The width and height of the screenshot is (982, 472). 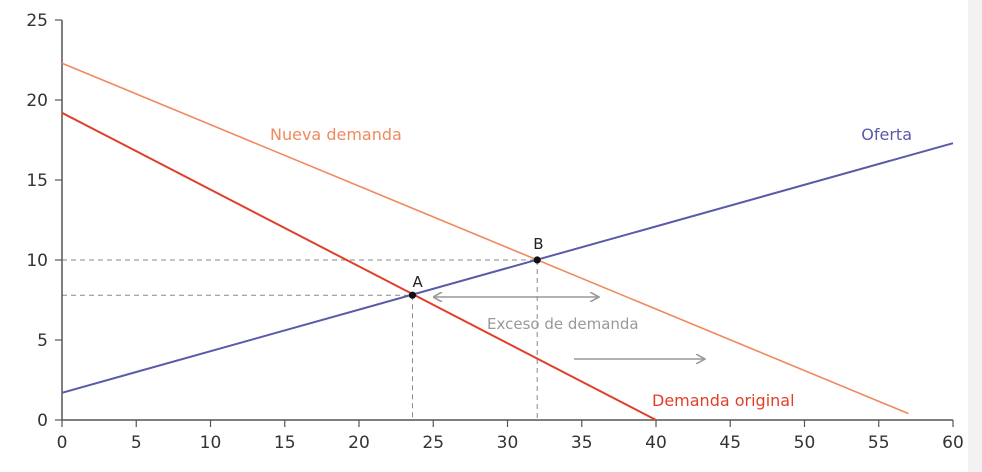 What do you see at coordinates (211, 443) in the screenshot?
I see `x-tick-label: 10` at bounding box center [211, 443].